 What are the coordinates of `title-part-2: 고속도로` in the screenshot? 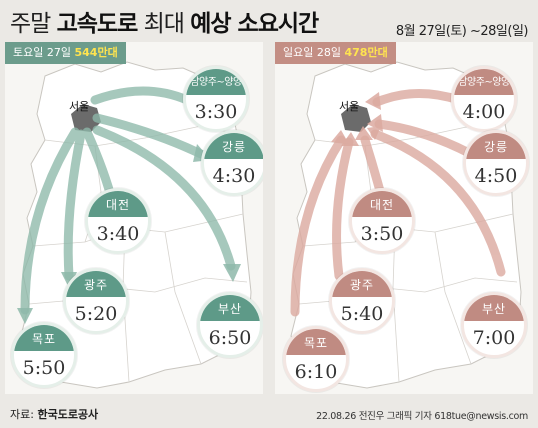 It's located at (97, 24).